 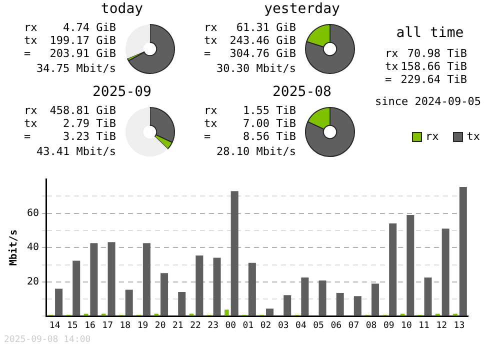 What do you see at coordinates (72, 325) in the screenshot?
I see `x-tick-label: 15` at bounding box center [72, 325].